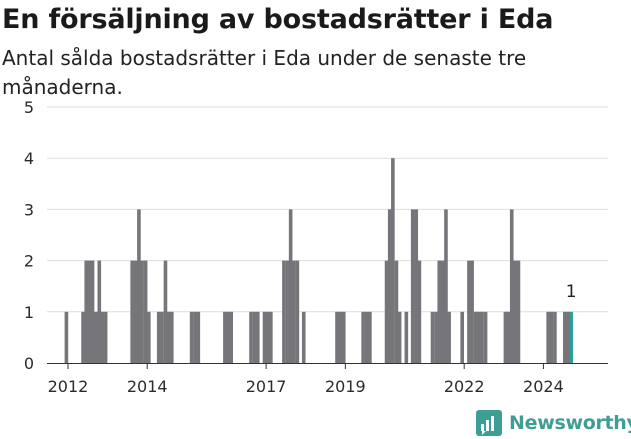 The height and width of the screenshot is (439, 631). I want to click on y-tick-label: 1, so click(29, 312).